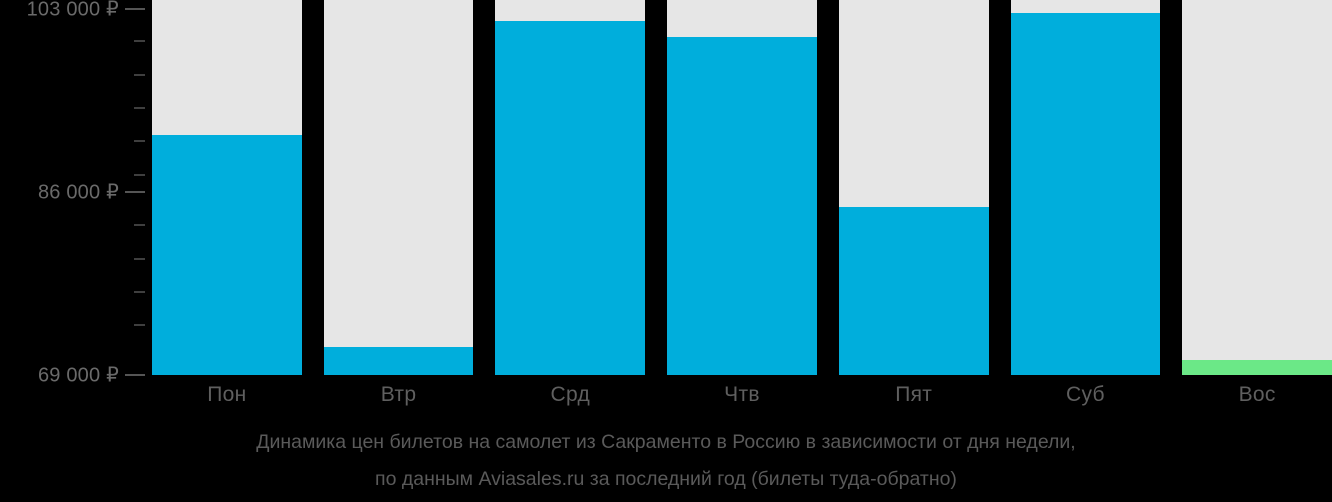 The height and width of the screenshot is (502, 1332). I want to click on bar-value-чтв, so click(742, 206).